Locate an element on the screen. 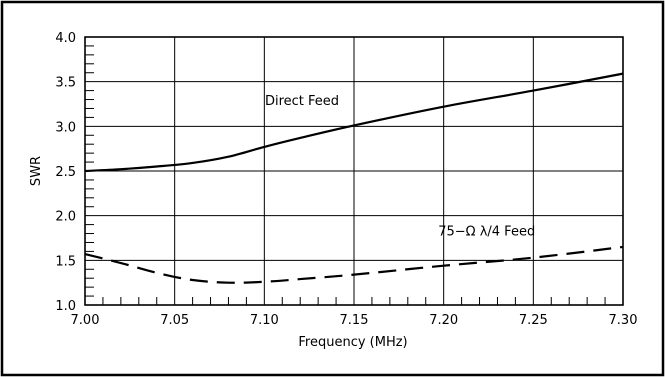  x-tick-label: 7.00 is located at coordinates (85, 320).